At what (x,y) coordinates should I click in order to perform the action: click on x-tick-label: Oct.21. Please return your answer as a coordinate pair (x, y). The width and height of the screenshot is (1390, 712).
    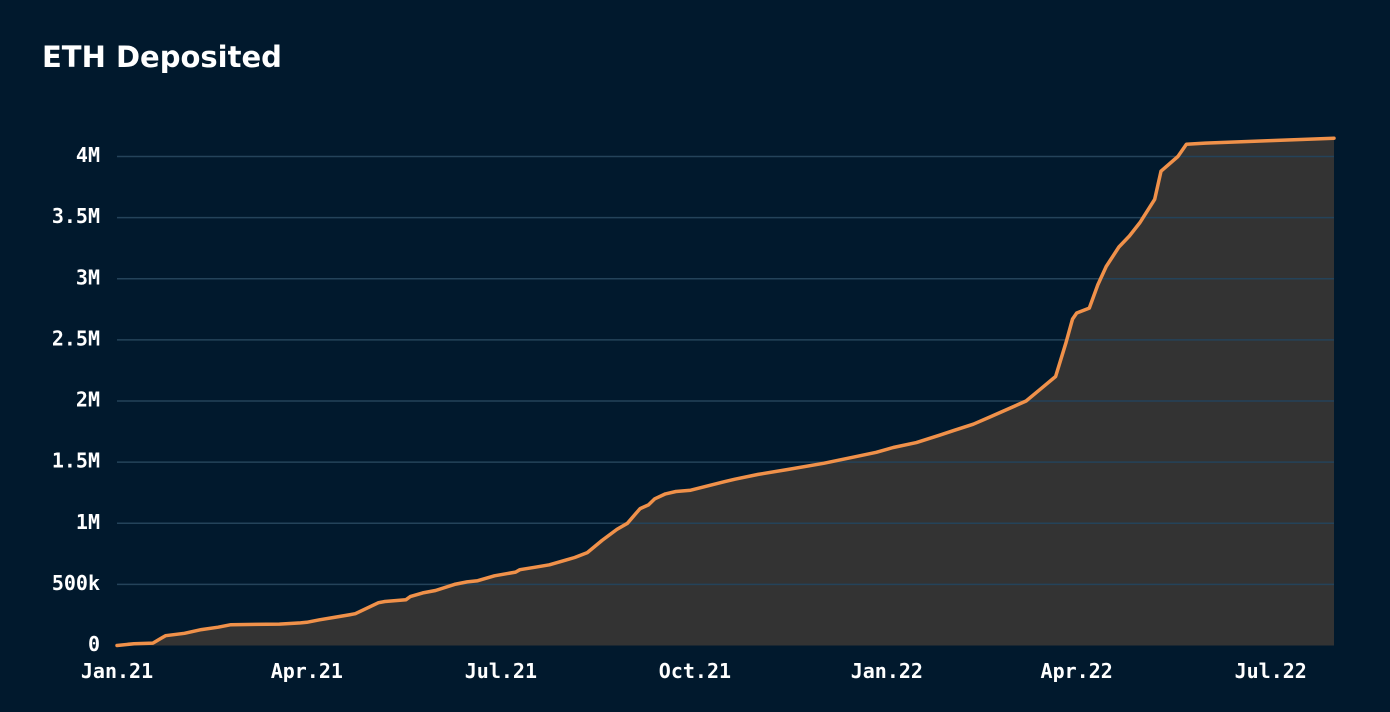
    Looking at the image, I should click on (695, 671).